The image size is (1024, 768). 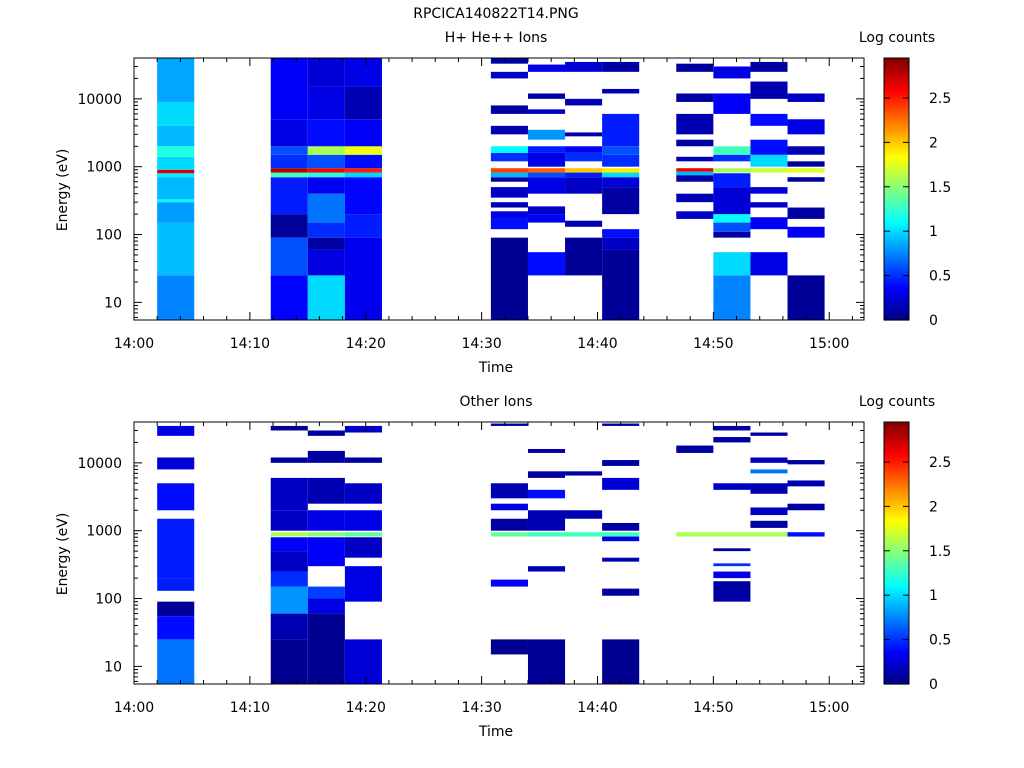 I want to click on figure-title: RPCICA140822T14.PNG, so click(x=495, y=14).